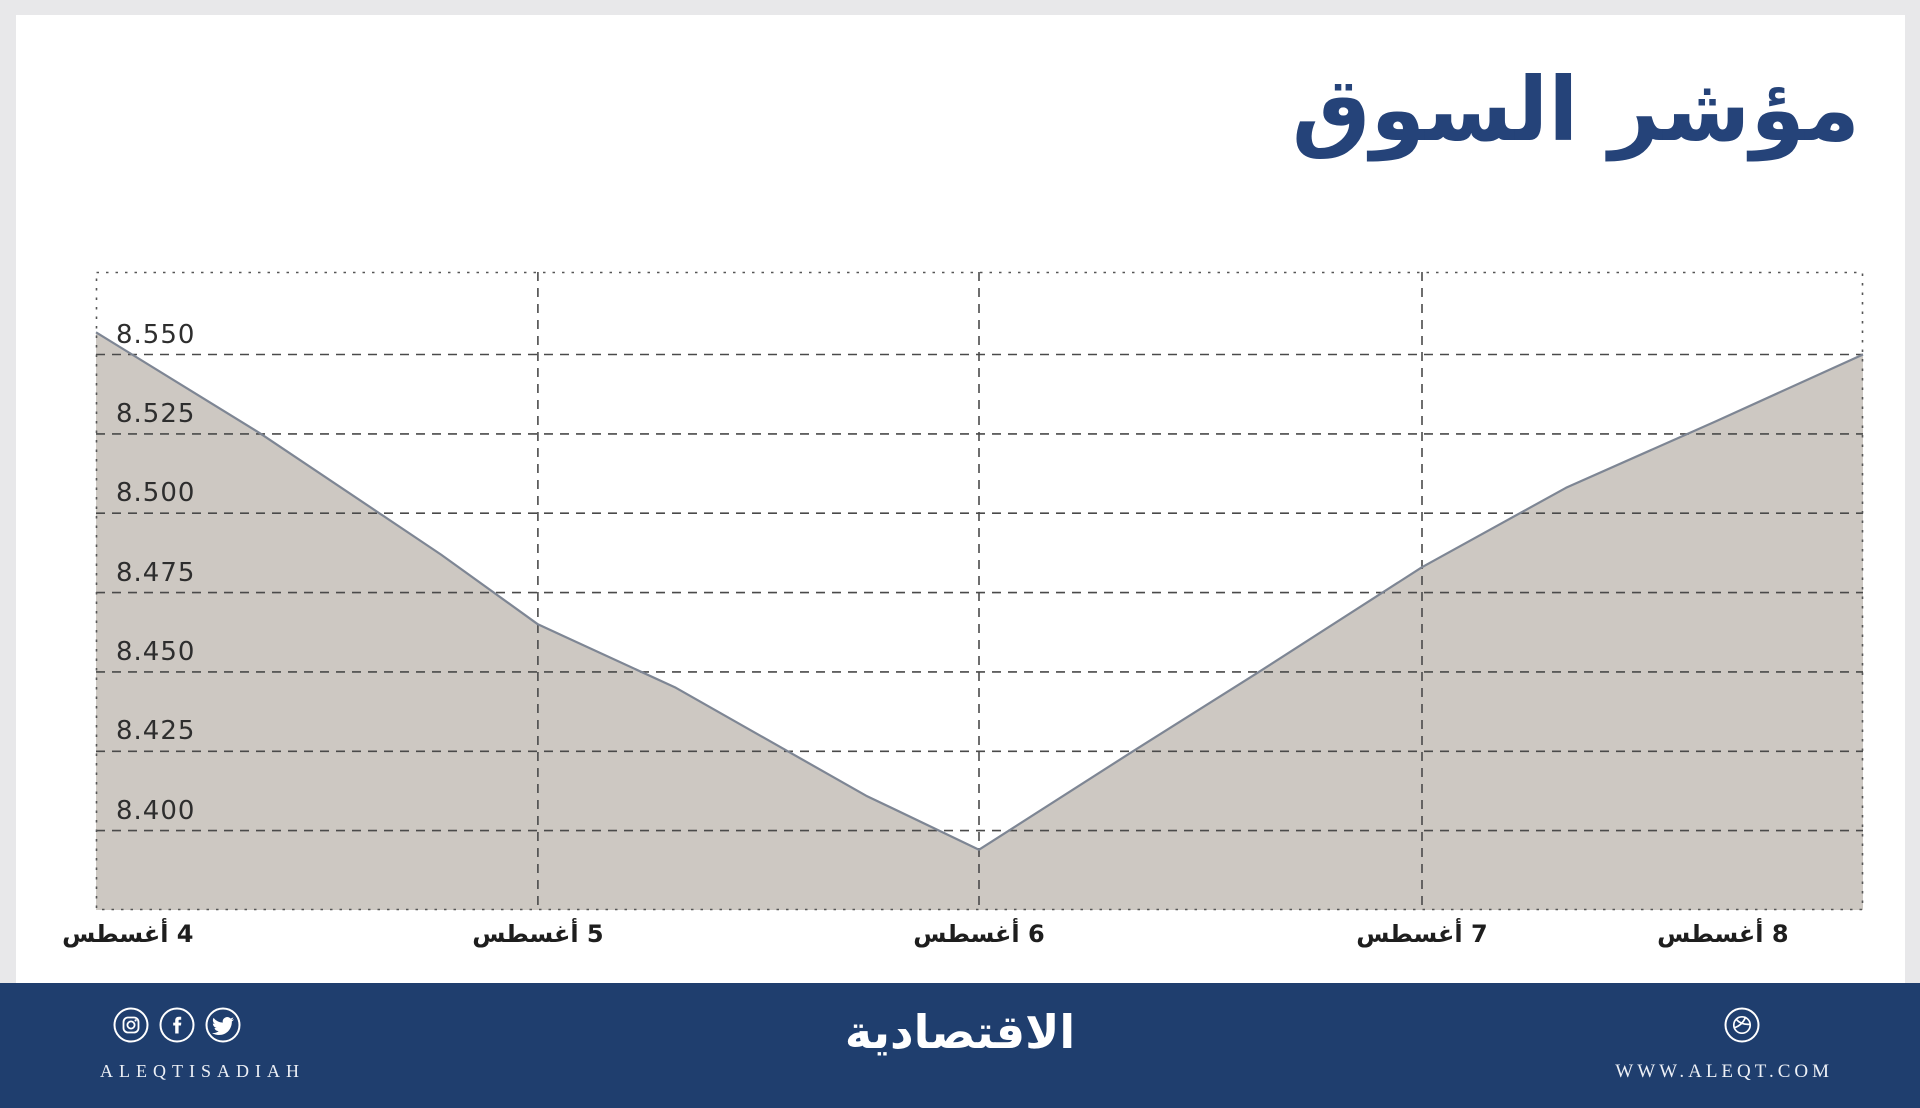 This screenshot has height=1108, width=1920. Describe the element at coordinates (128, 934) in the screenshot. I see `x-tick-label: 4 أغسطس` at that location.